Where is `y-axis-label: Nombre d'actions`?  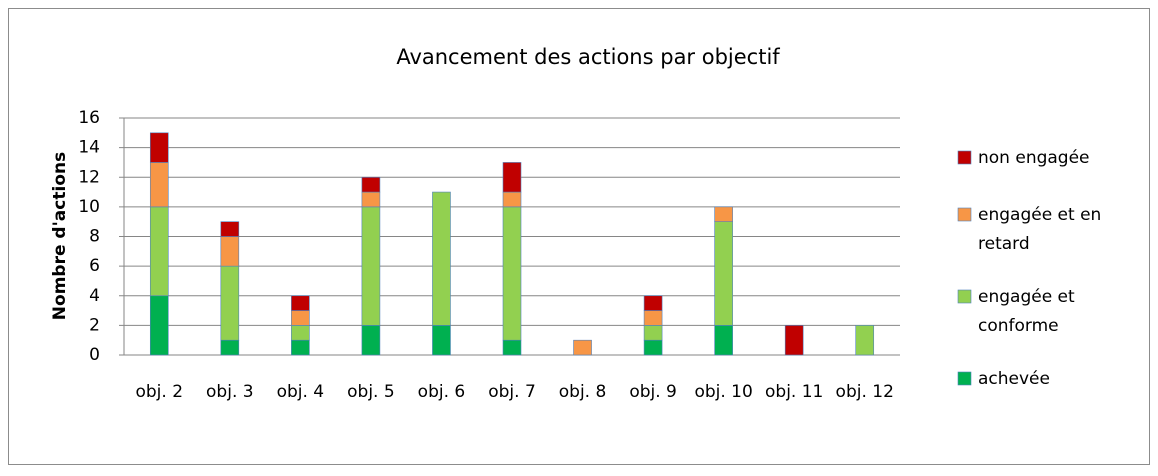 y-axis-label: Nombre d'actions is located at coordinates (60, 236).